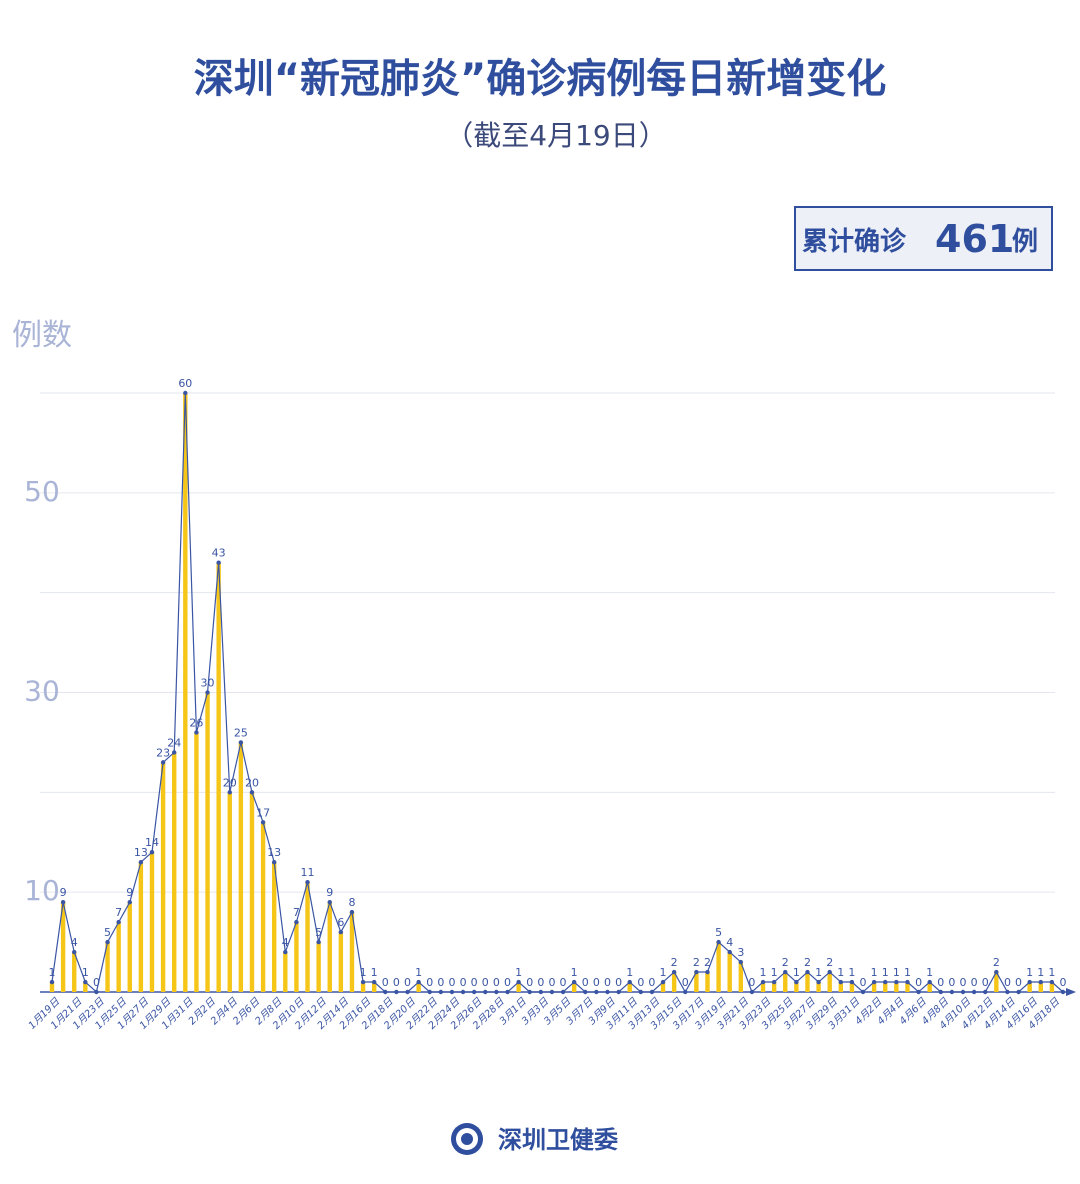 The width and height of the screenshot is (1080, 1184). I want to click on value-label: 4, so click(285, 942).